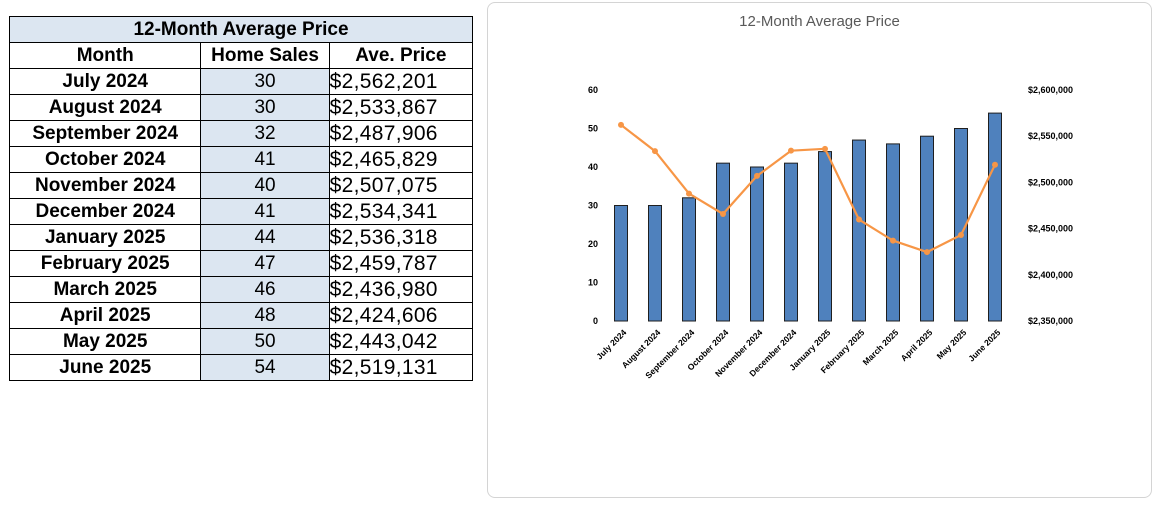 The image size is (1166, 510). I want to click on chart-title: 12-Month Average Price, so click(819, 21).